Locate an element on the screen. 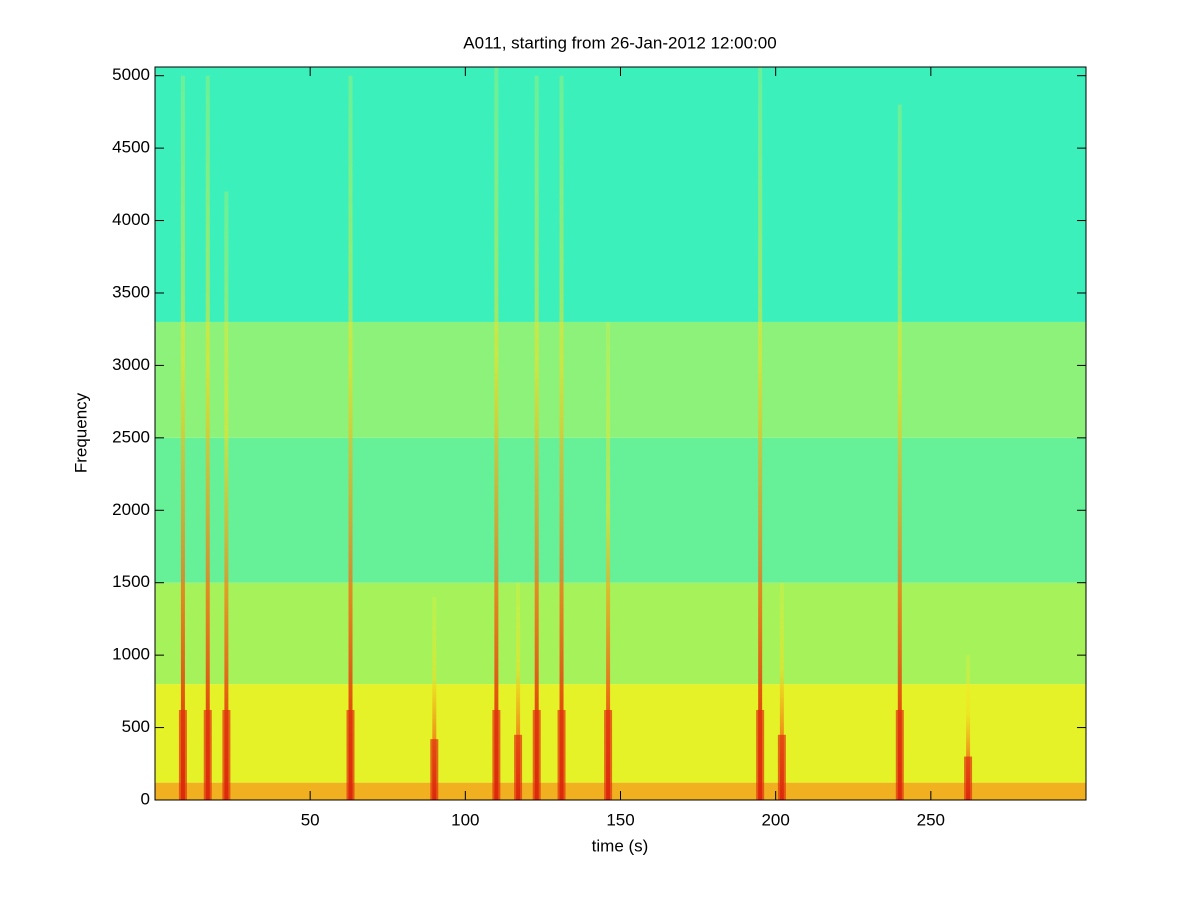 This screenshot has height=900, width=1200. y-tick-label: 3000 is located at coordinates (131, 364).